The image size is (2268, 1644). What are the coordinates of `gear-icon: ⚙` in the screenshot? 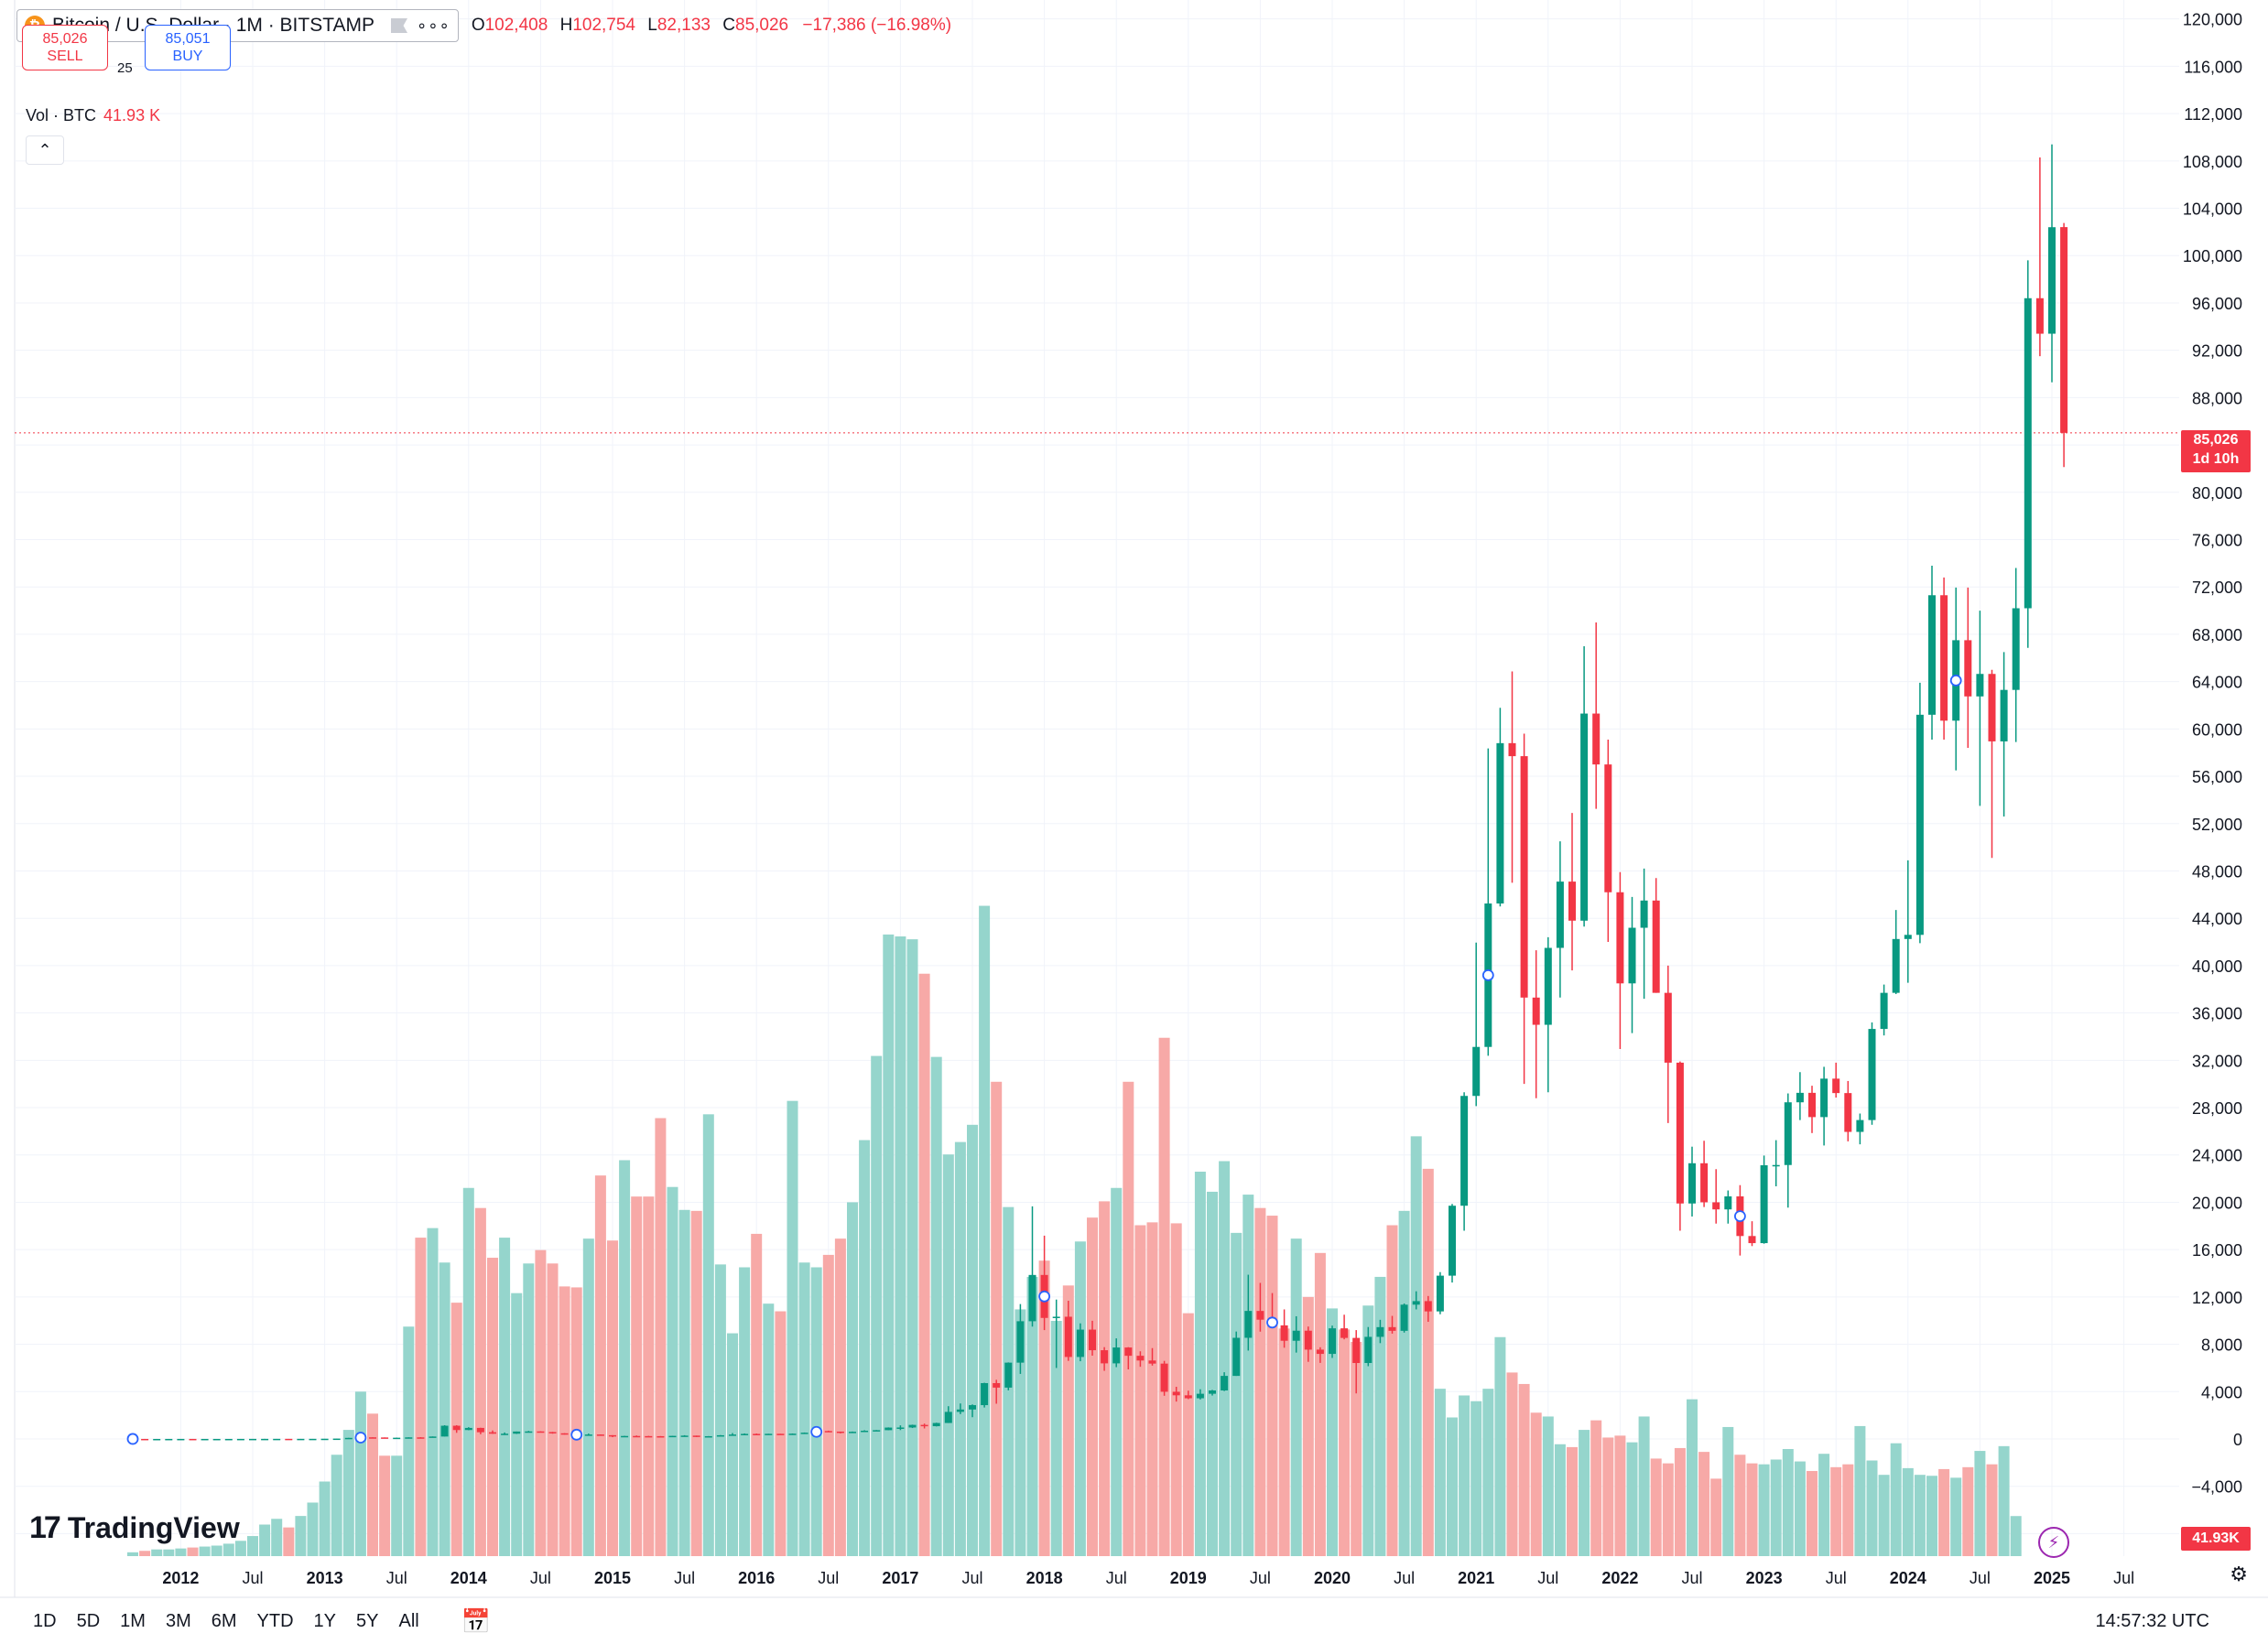 It's located at (2239, 1574).